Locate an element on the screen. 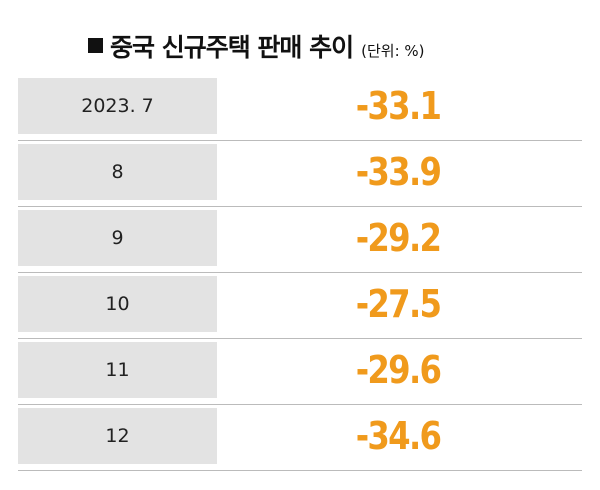  table-row: 8 -33.9 is located at coordinates (300, 173).